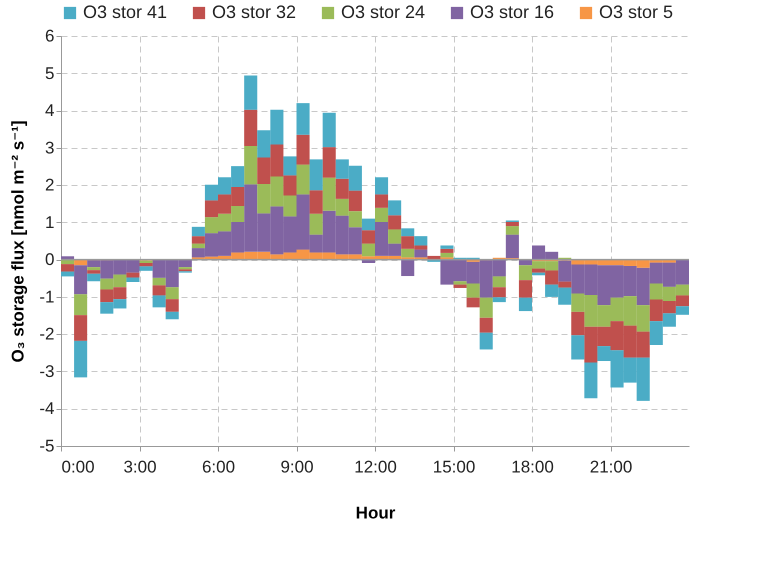 The height and width of the screenshot is (586, 766). Describe the element at coordinates (49, 73) in the screenshot. I see `y-tick-label: 5` at that location.